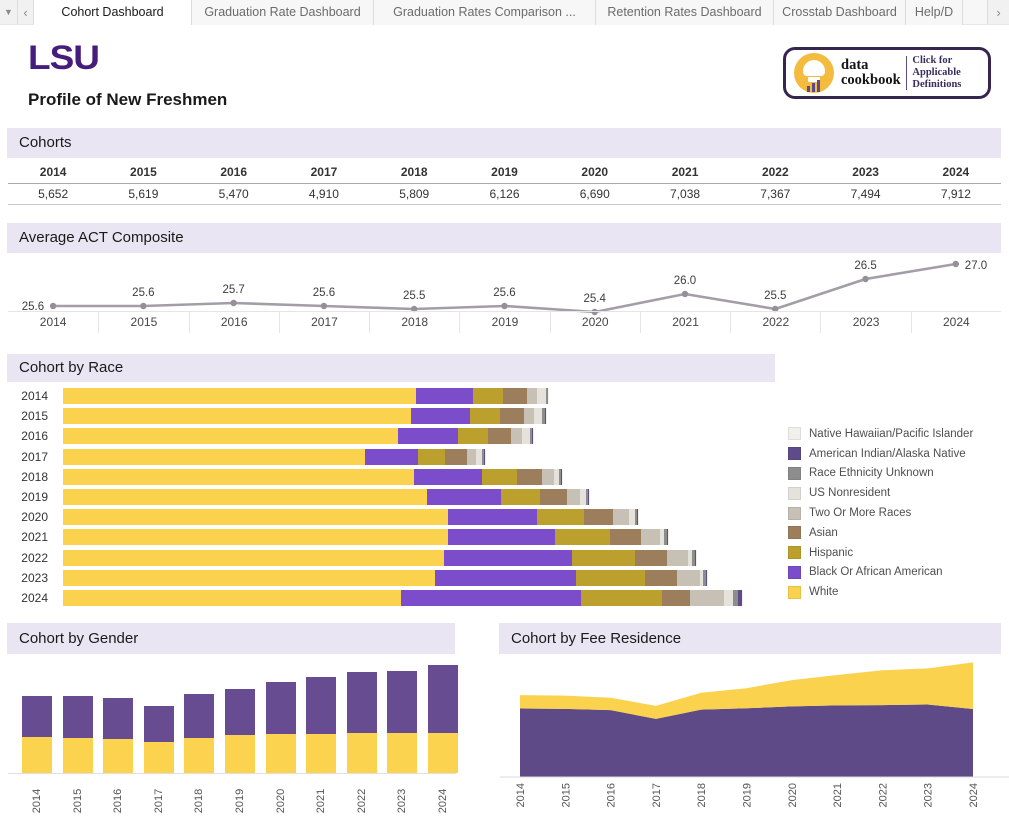 The height and width of the screenshot is (828, 1009). Describe the element at coordinates (240, 712) in the screenshot. I see `gender-purple-segment-2019` at that location.